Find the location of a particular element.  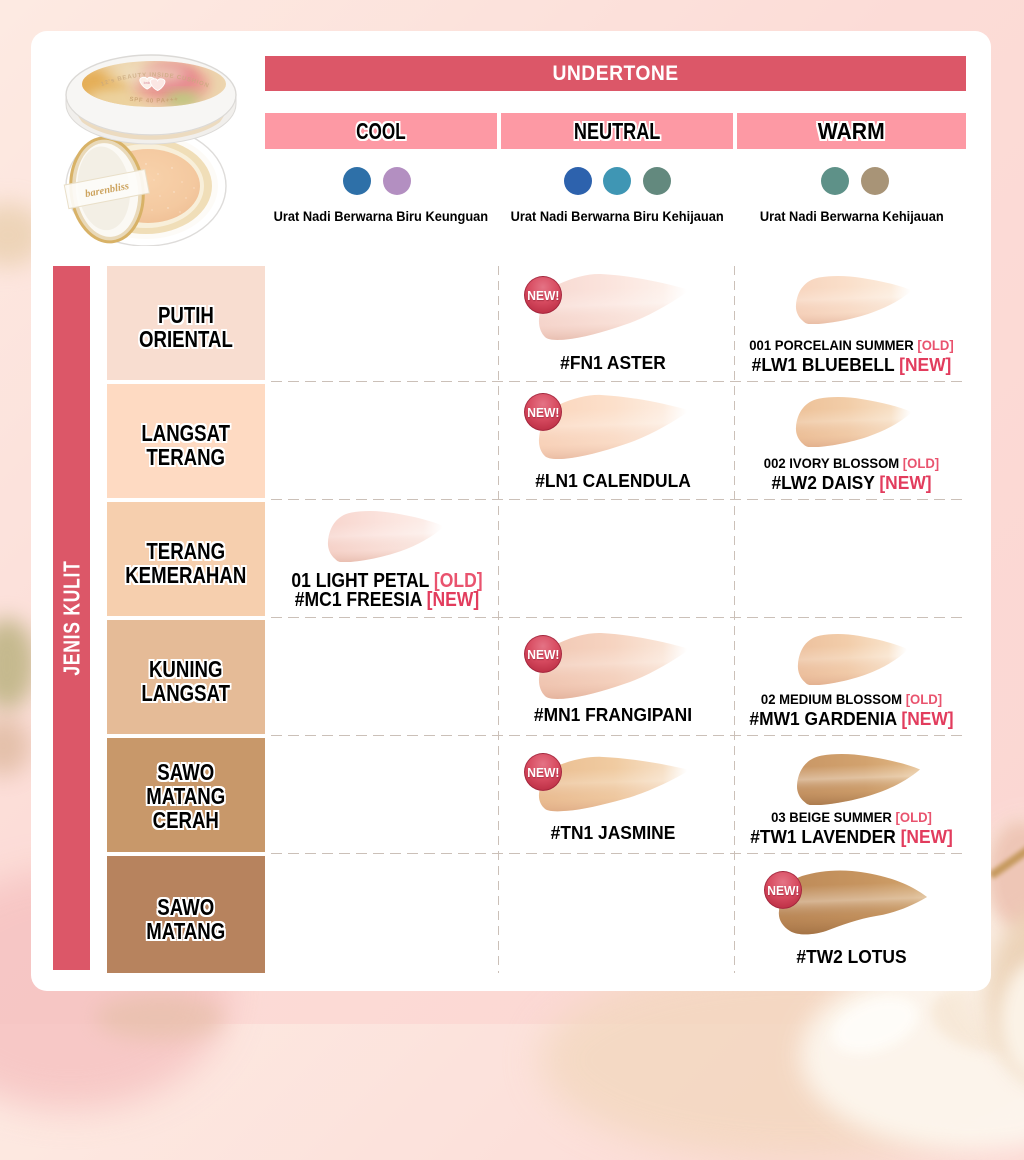

svg-text: bnb is located at coordinates (147, 83).